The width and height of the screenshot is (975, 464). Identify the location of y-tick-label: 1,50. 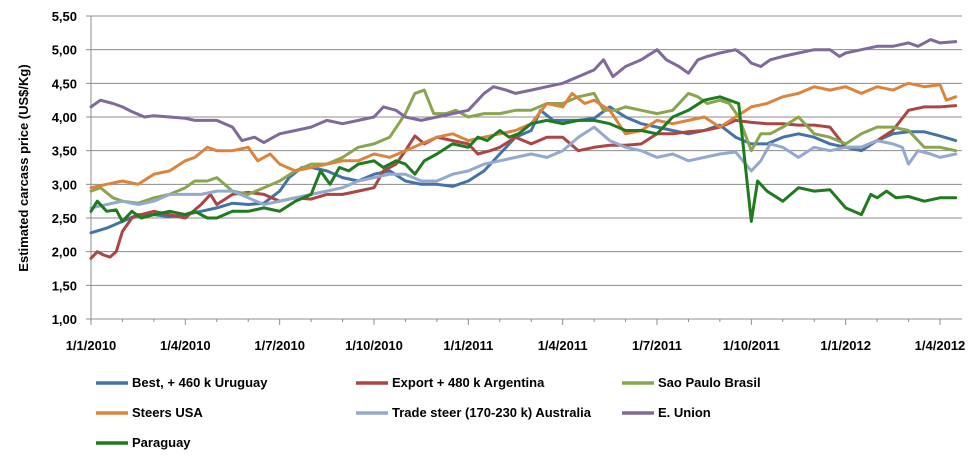
(64, 285).